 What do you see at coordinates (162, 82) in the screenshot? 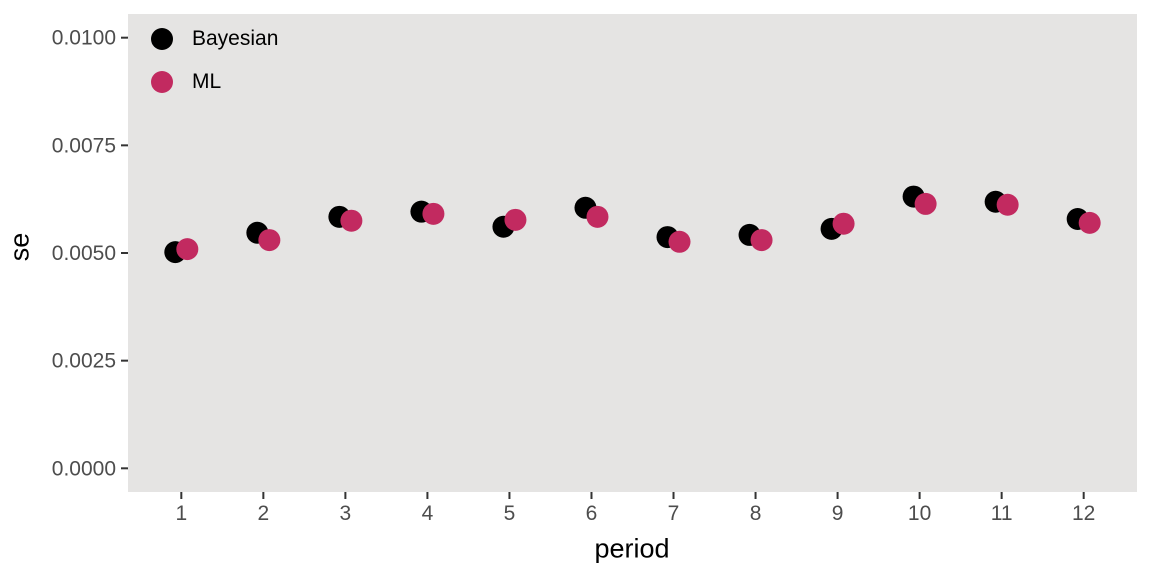
I see `legend-swatch-ml` at bounding box center [162, 82].